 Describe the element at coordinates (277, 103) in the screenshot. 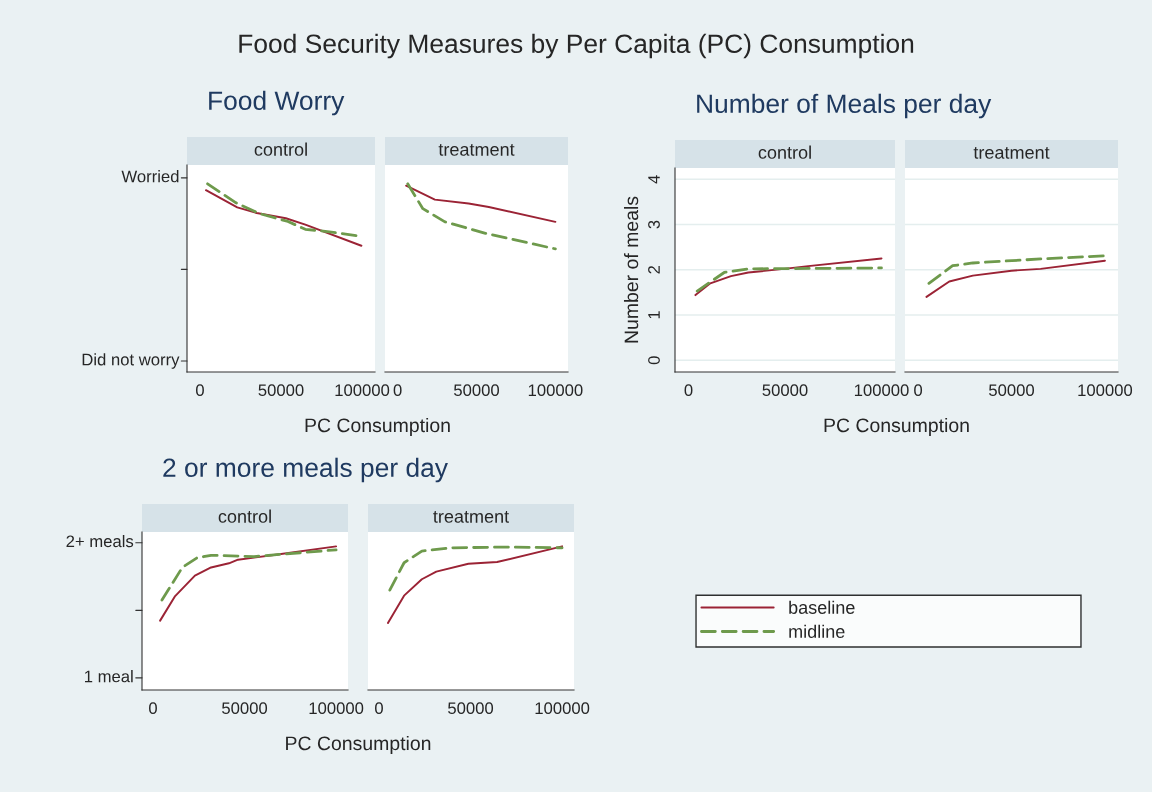

I see `chart-subtitle: Food Worry` at that location.